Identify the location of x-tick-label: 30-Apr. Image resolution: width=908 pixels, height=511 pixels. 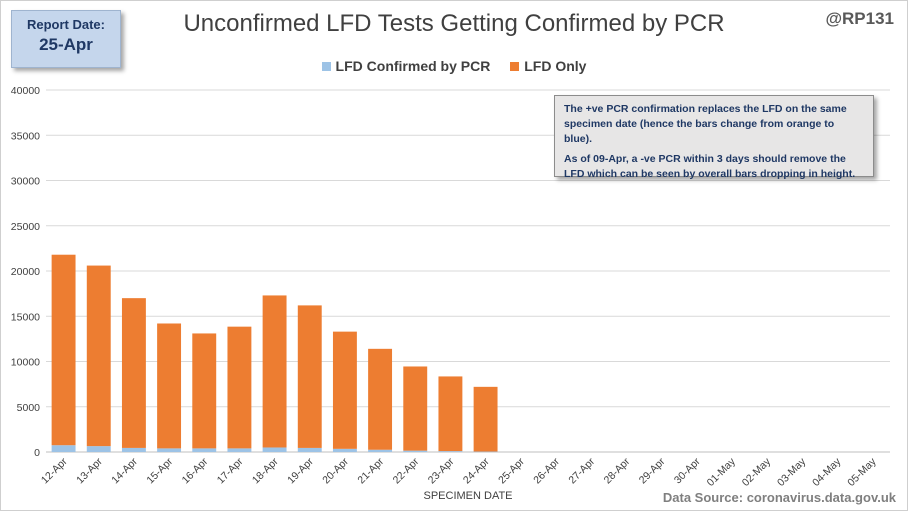
(687, 470).